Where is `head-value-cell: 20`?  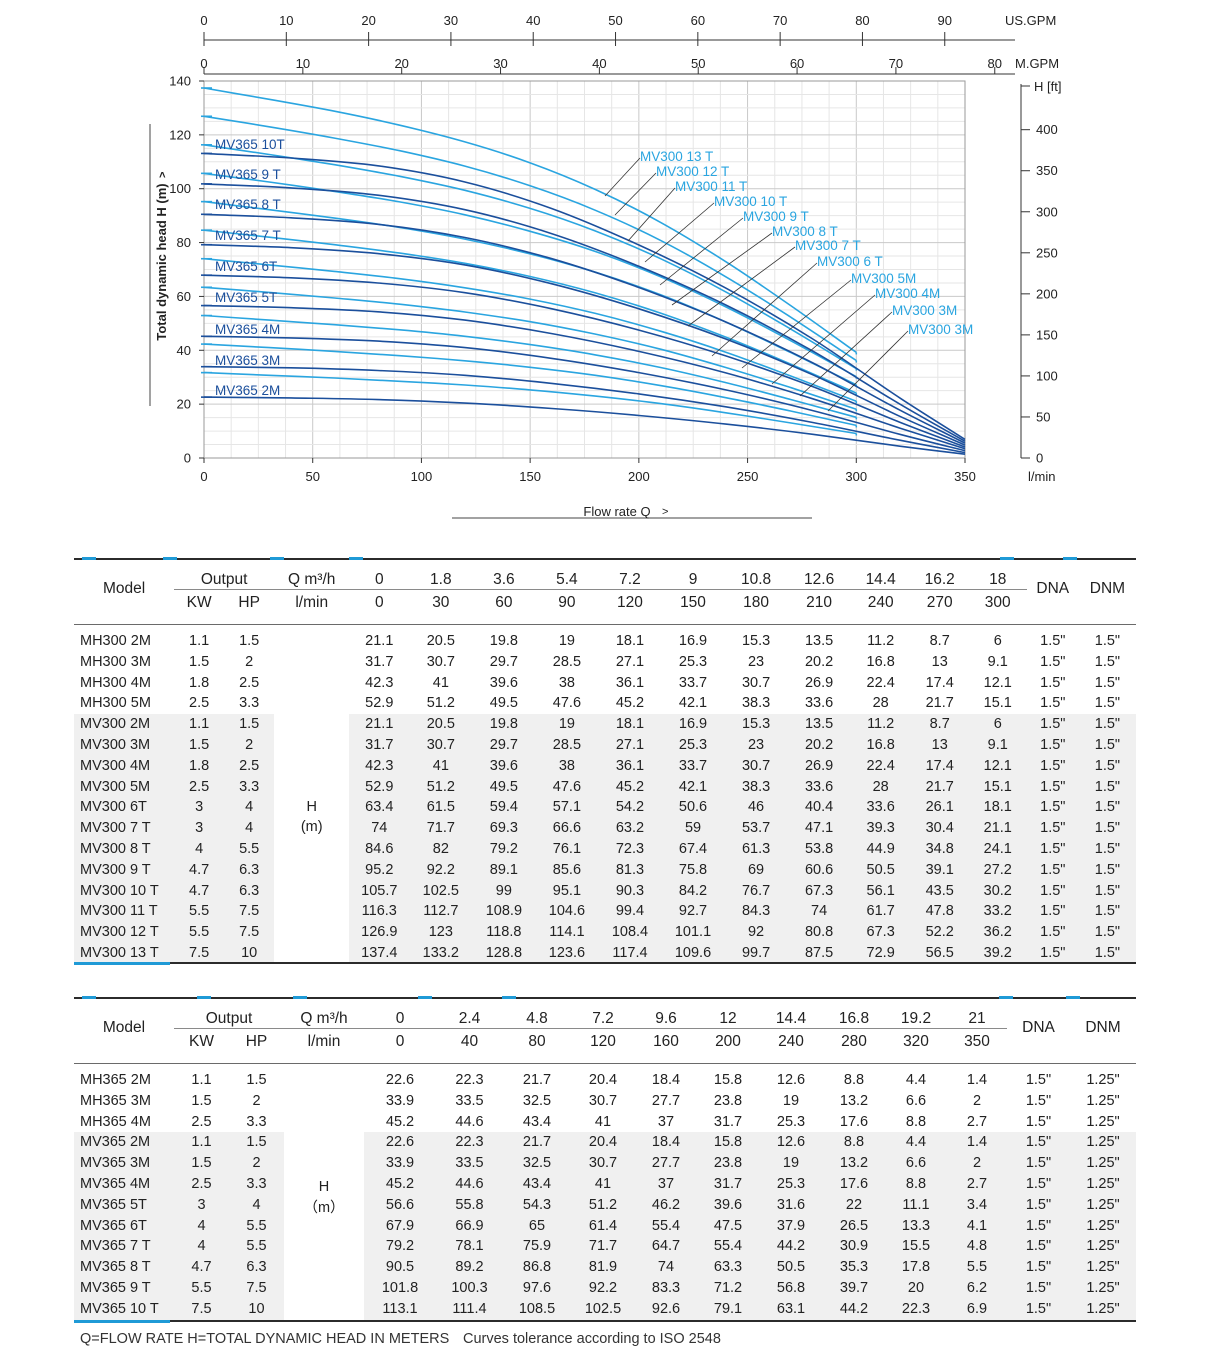 head-value-cell: 20 is located at coordinates (916, 1288).